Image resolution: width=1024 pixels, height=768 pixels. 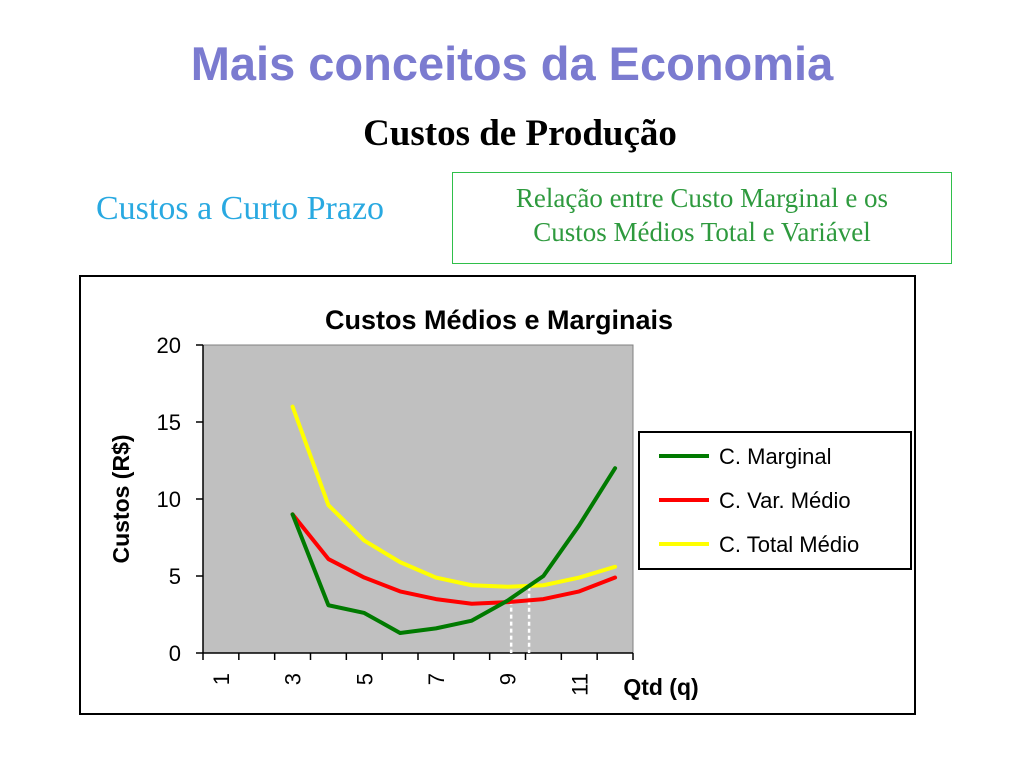 What do you see at coordinates (175, 653) in the screenshot?
I see `y-tick-label: 0` at bounding box center [175, 653].